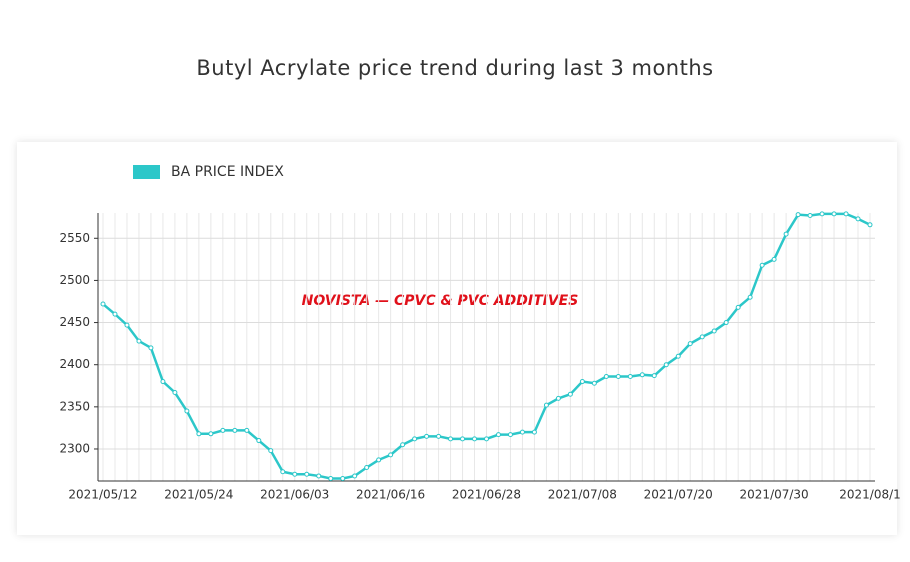  What do you see at coordinates (74, 364) in the screenshot?
I see `y-tick-label: 2400` at bounding box center [74, 364].